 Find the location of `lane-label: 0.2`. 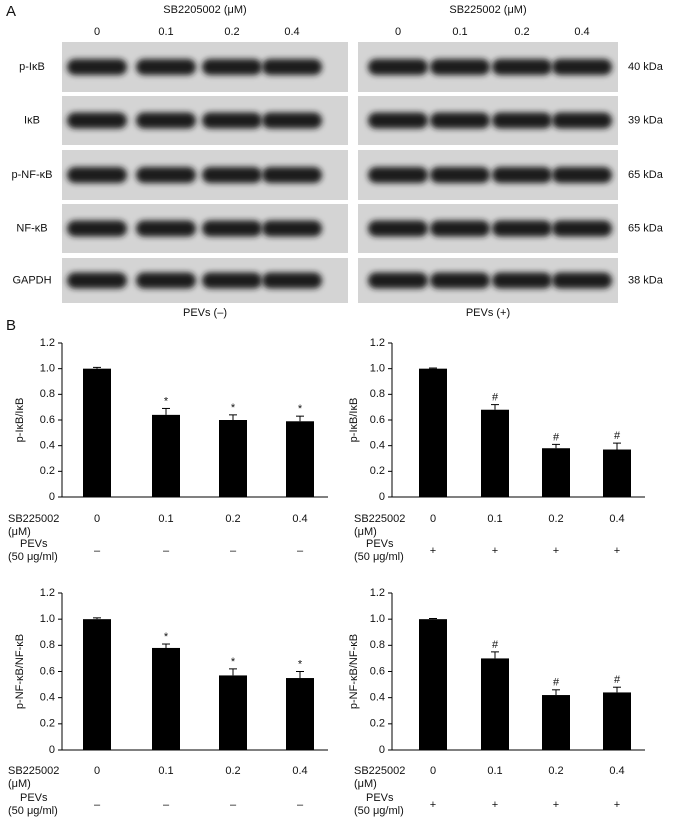

lane-label: 0.2 is located at coordinates (521, 32).